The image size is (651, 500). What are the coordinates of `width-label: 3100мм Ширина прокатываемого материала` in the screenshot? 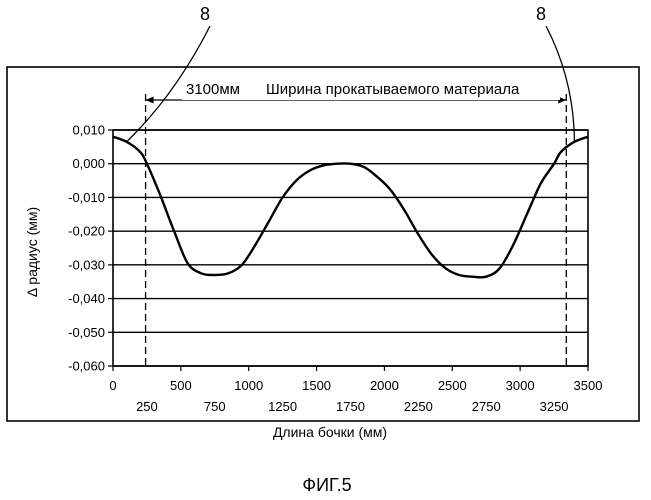 It's located at (371, 89).